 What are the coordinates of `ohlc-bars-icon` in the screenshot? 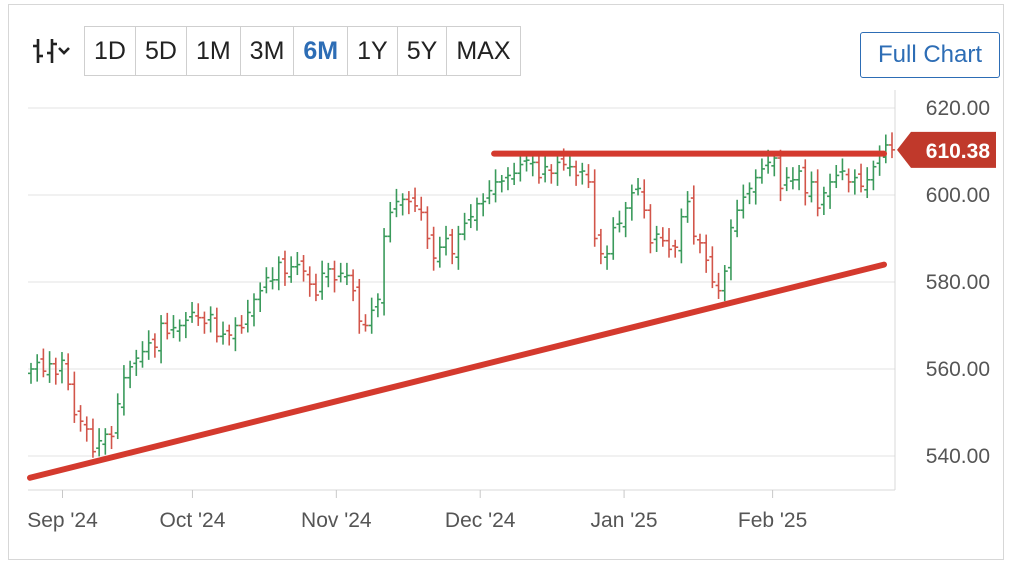 It's located at (51, 51).